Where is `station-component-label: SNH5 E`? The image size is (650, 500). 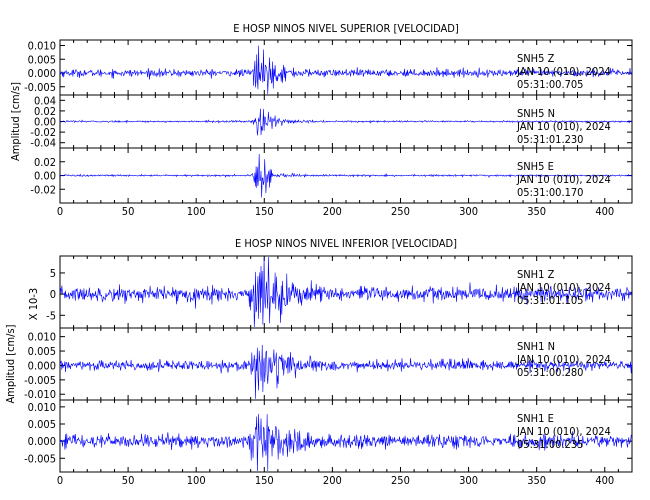
station-component-label: SNH5 E is located at coordinates (535, 166).